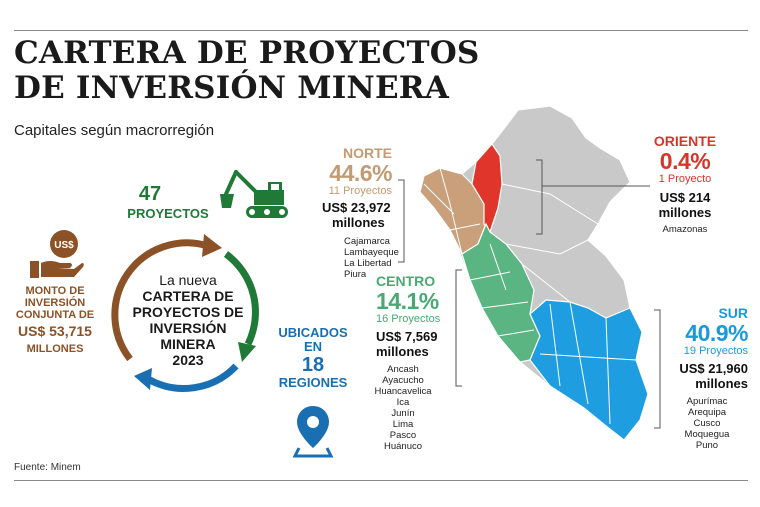 The image size is (760, 507). I want to click on title-line-2: DE INVERSIÓN MINERA, so click(231, 88).